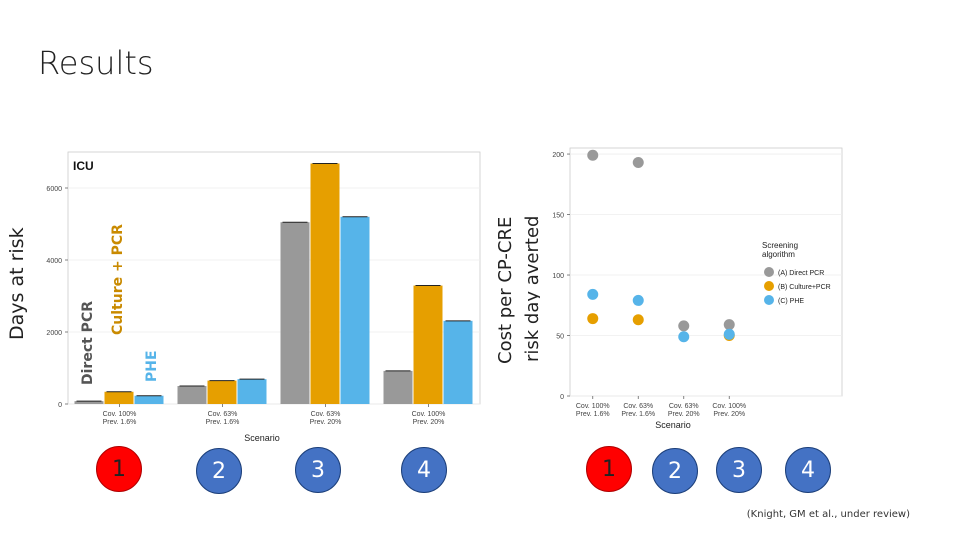  I want to click on y-tick-label: 50, so click(560, 337).